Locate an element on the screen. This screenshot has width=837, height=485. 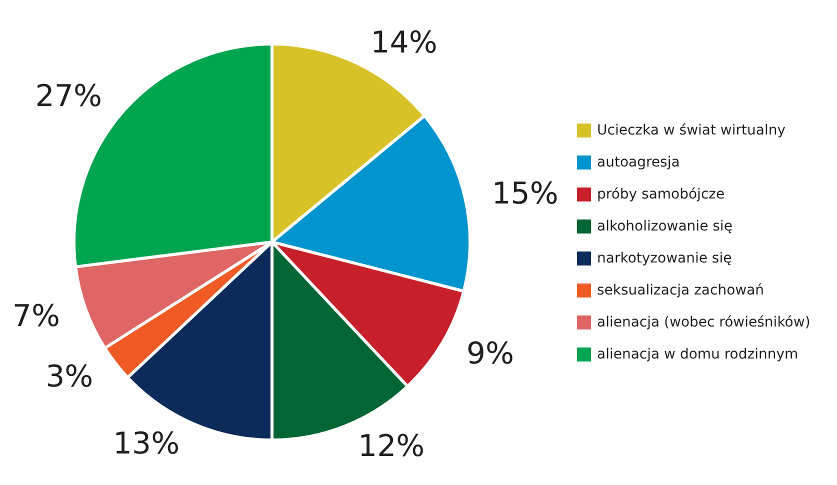
data-label: 15% is located at coordinates (525, 194).